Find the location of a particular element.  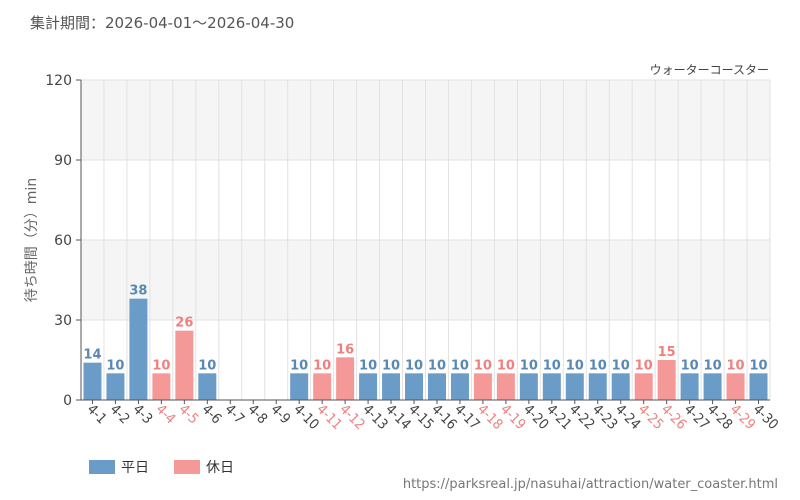

x-tick-label-4-6: 4-6 is located at coordinates (211, 415).